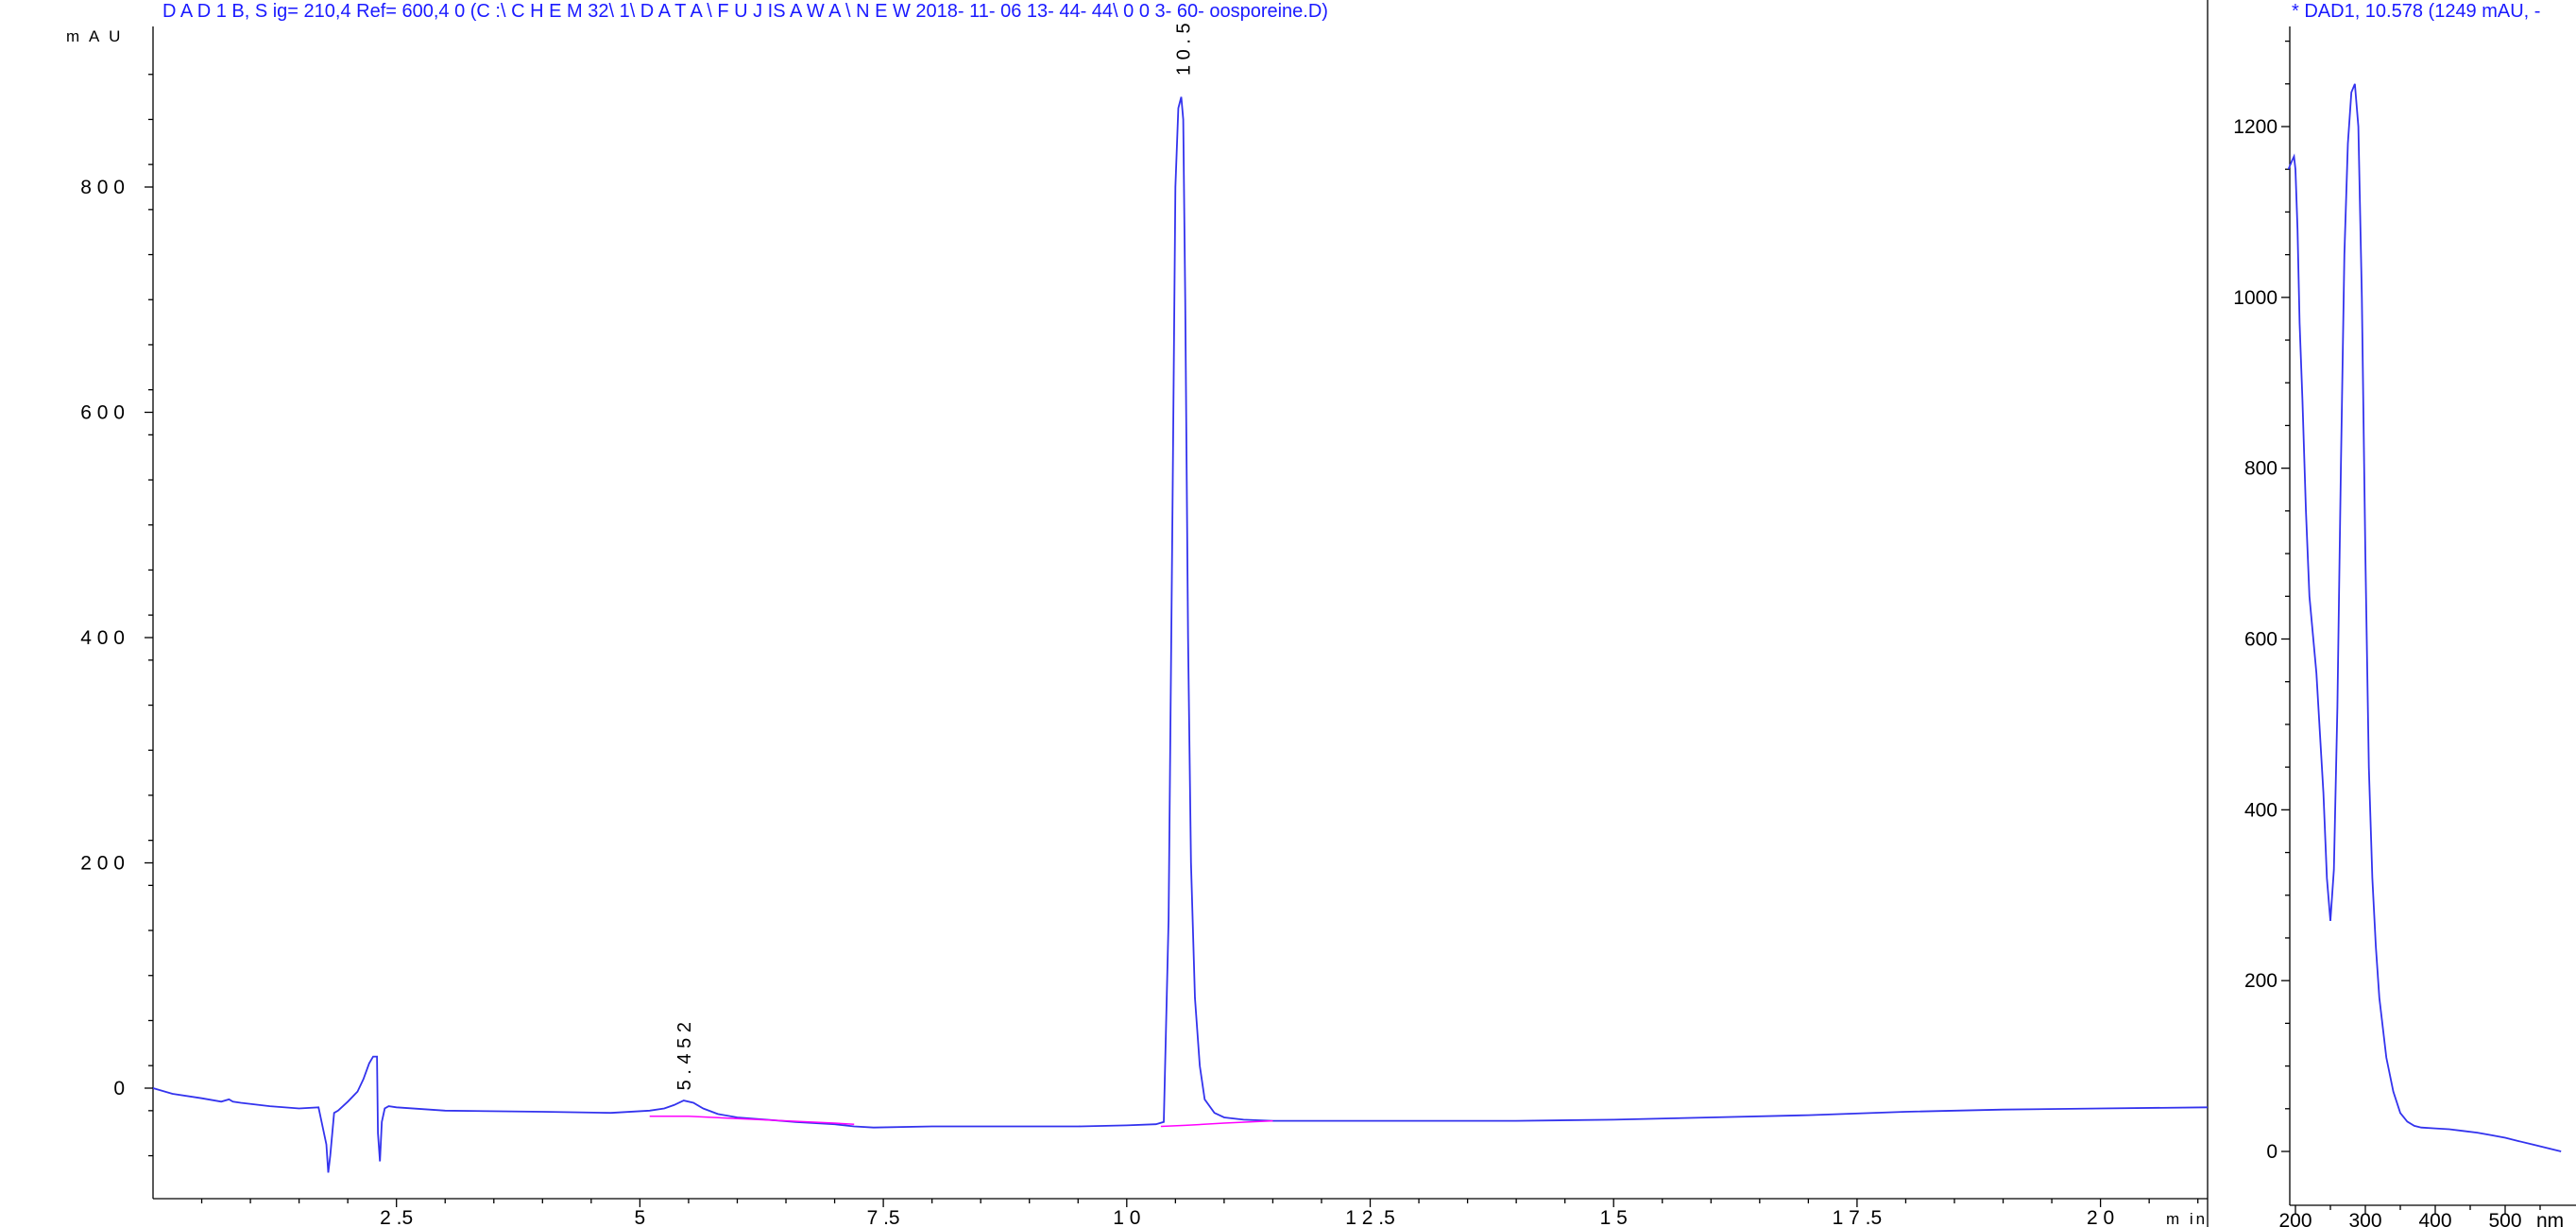 This screenshot has height=1227, width=2576. I want to click on x-tick-label: 1 0, so click(1126, 1217).